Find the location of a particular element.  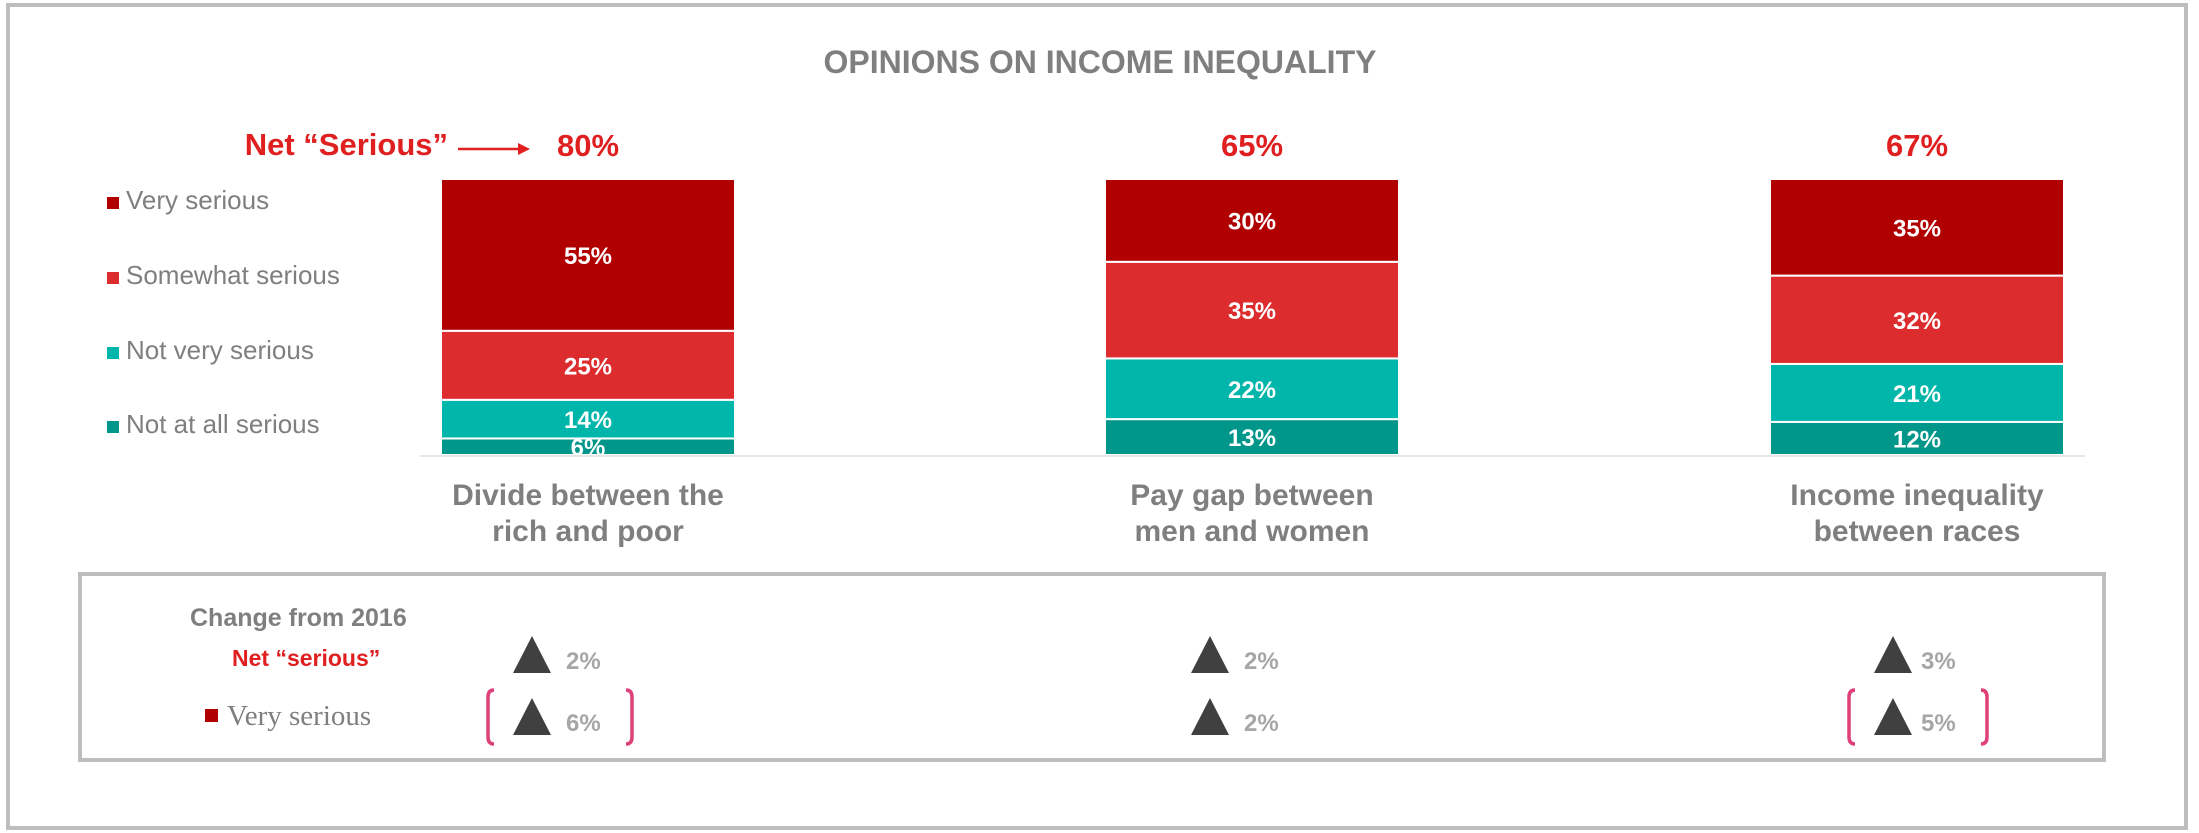

change-value-net-2: 2% is located at coordinates (1261, 661).